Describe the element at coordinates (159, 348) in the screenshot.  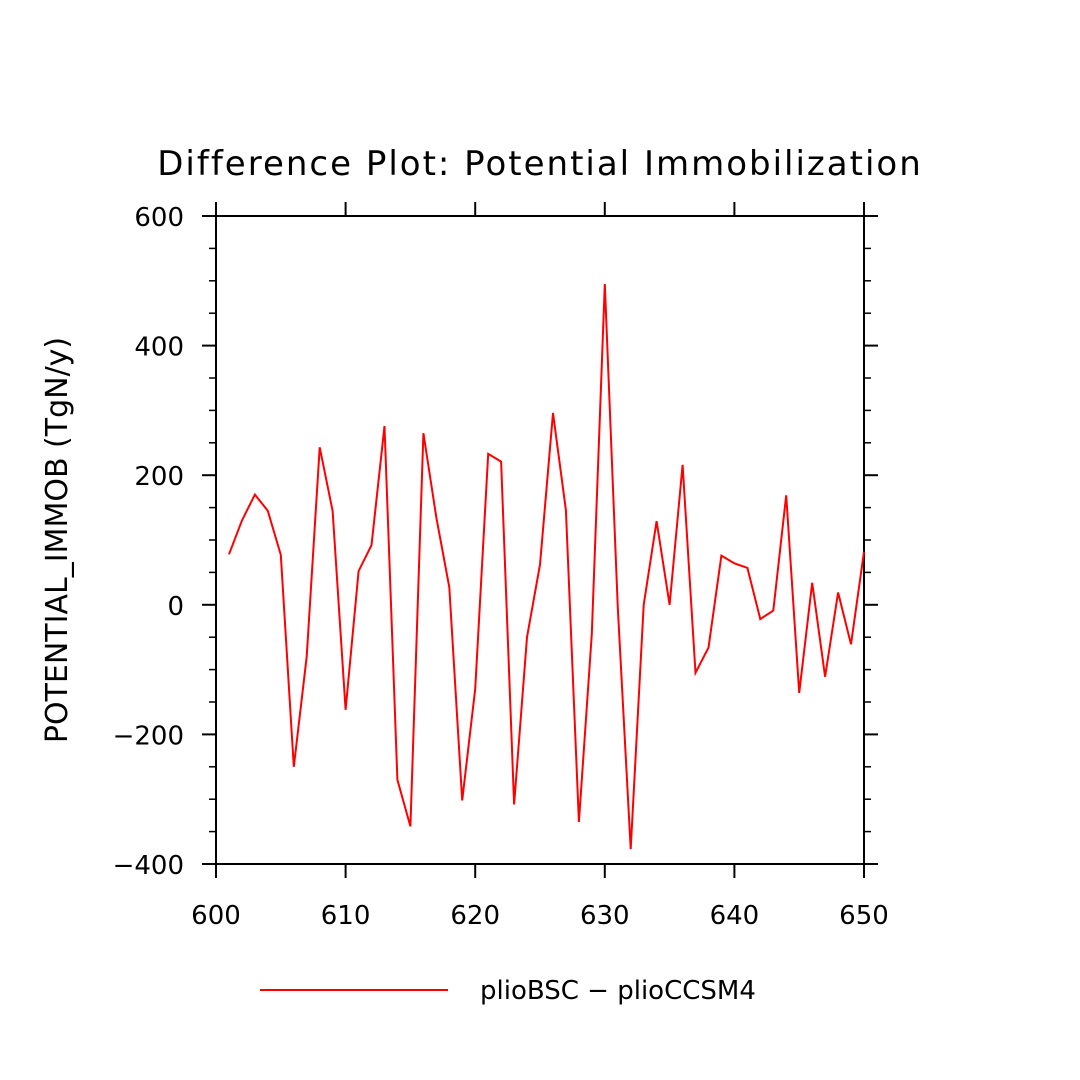
I see `y-tick-label: 400` at that location.